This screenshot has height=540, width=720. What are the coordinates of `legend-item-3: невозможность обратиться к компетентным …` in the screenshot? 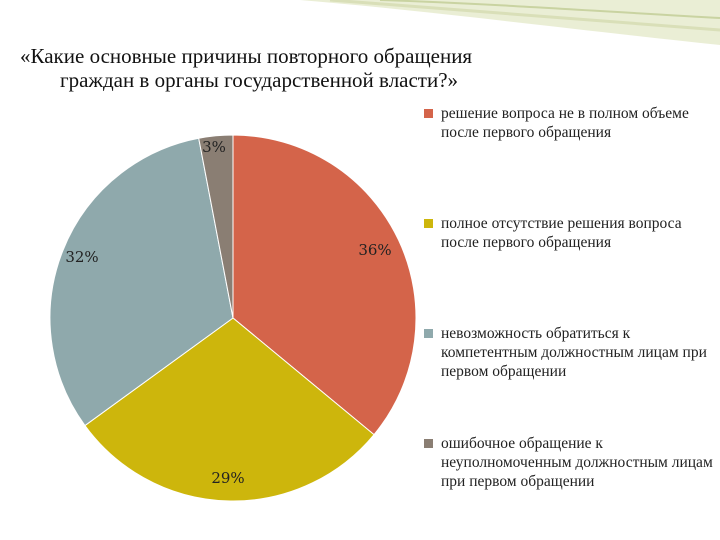 It's located at (569, 352).